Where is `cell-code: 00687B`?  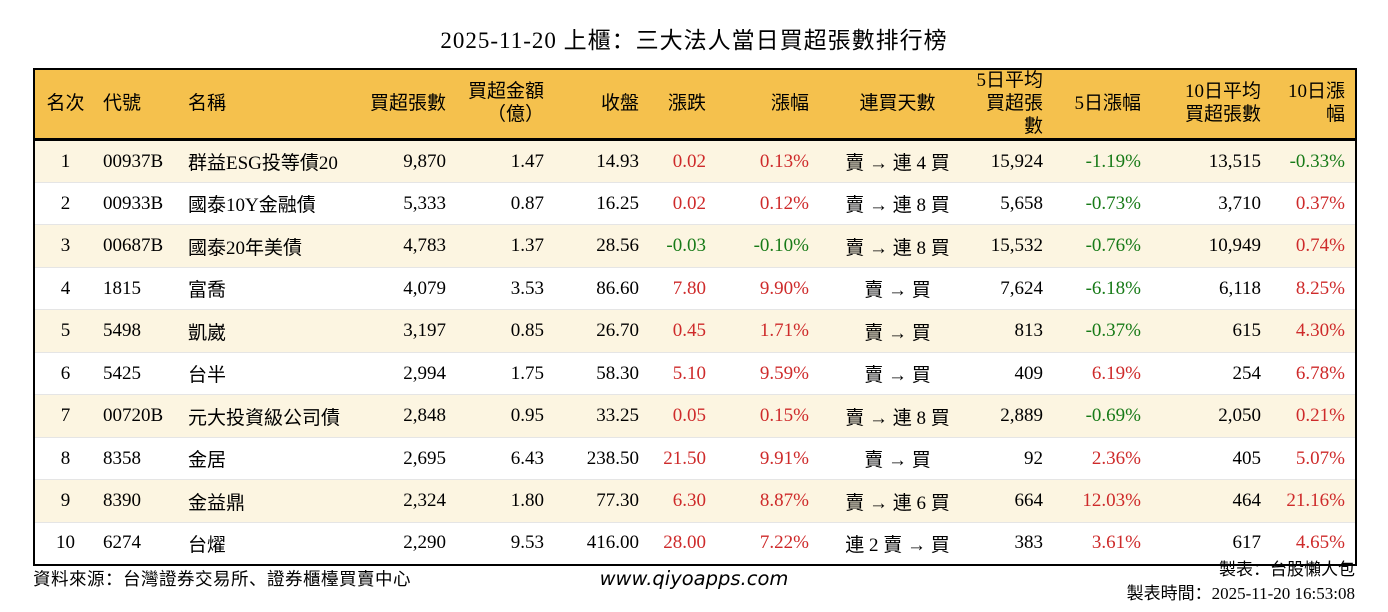
cell-code: 00687B is located at coordinates (138, 246).